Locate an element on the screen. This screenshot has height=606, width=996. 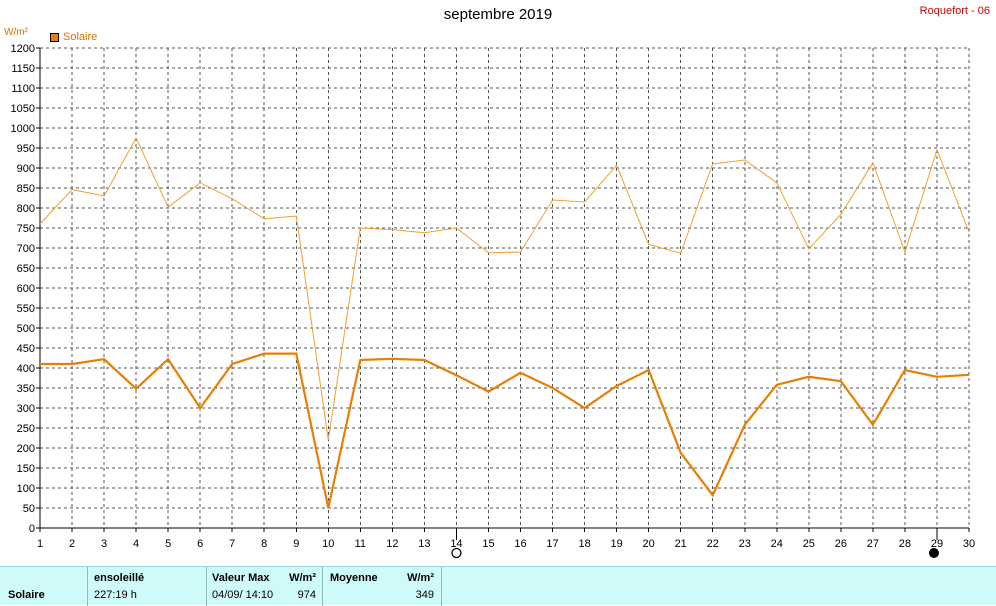
y-tick-label: 50 is located at coordinates (29, 509).